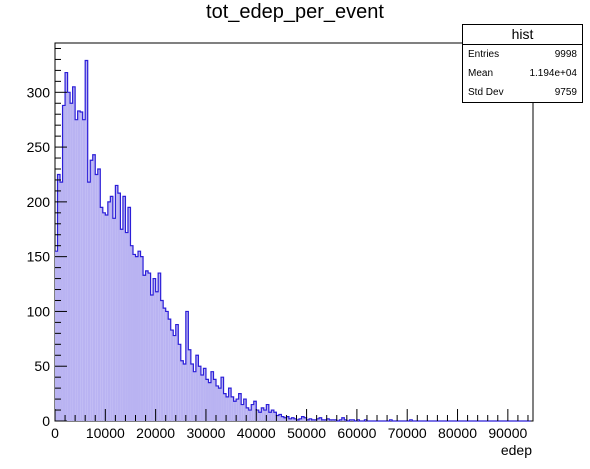 The image size is (590, 469). I want to click on y-tick-label: 150, so click(39, 257).